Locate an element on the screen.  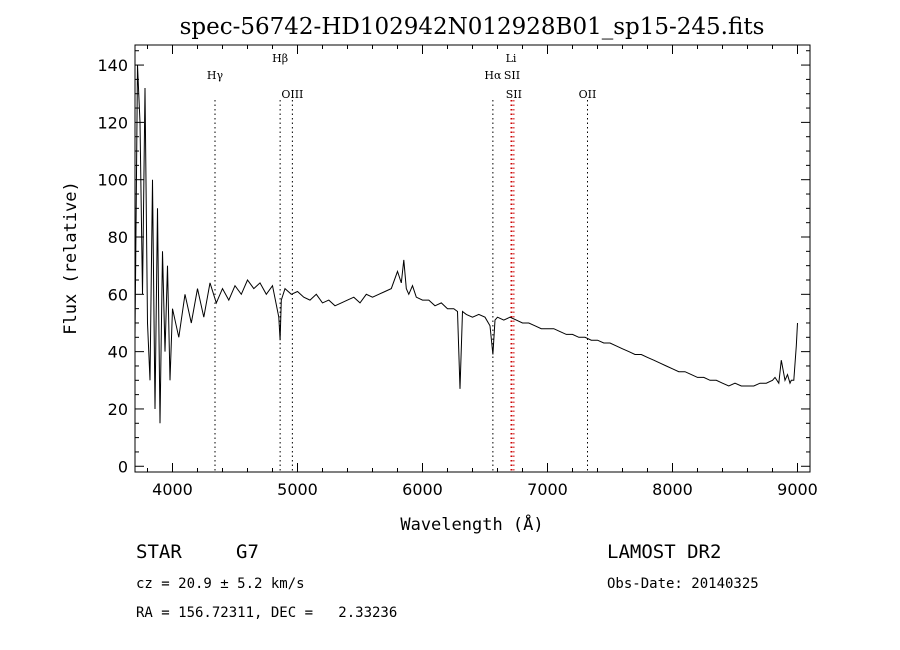
object-subclass: G7 is located at coordinates (247, 552).